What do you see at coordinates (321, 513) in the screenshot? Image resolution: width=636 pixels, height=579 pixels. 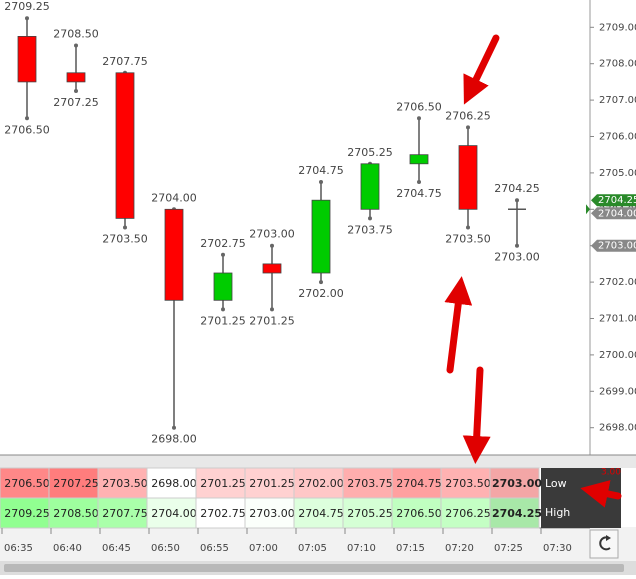 I see `high-cell: 2704.75` at bounding box center [321, 513].